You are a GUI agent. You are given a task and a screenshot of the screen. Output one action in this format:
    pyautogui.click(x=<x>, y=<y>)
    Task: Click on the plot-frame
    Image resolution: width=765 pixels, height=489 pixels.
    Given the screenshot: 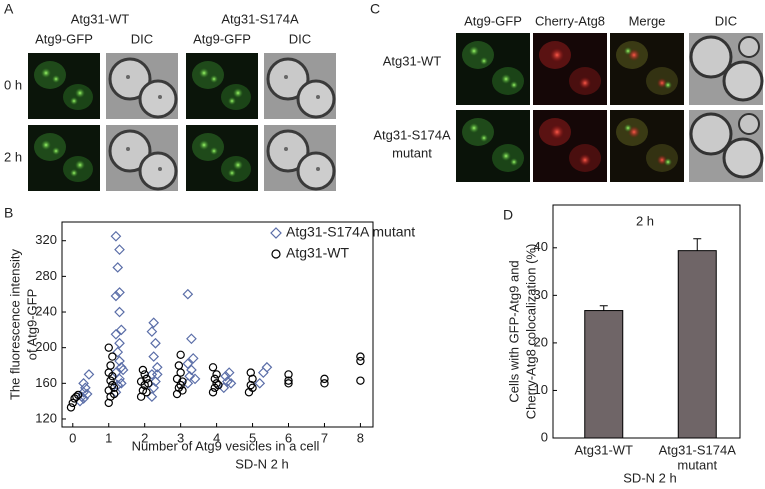 What is the action you would take?
    pyautogui.click(x=646, y=321)
    